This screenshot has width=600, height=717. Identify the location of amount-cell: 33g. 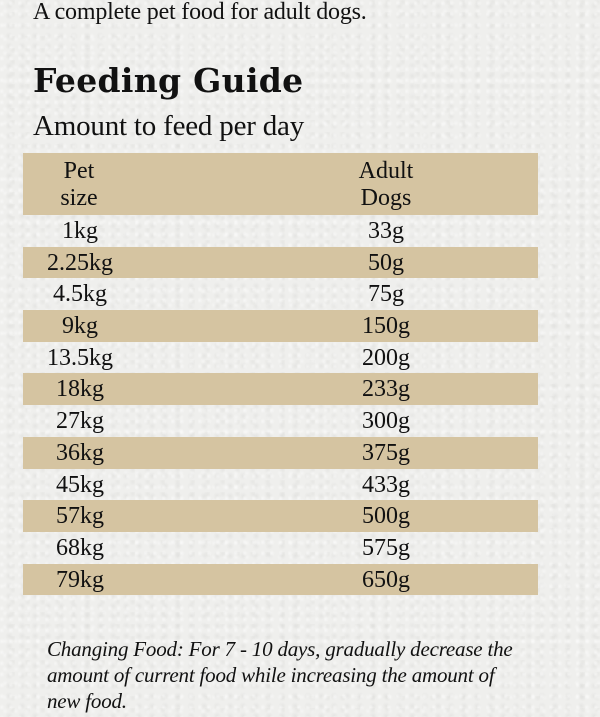
(386, 231).